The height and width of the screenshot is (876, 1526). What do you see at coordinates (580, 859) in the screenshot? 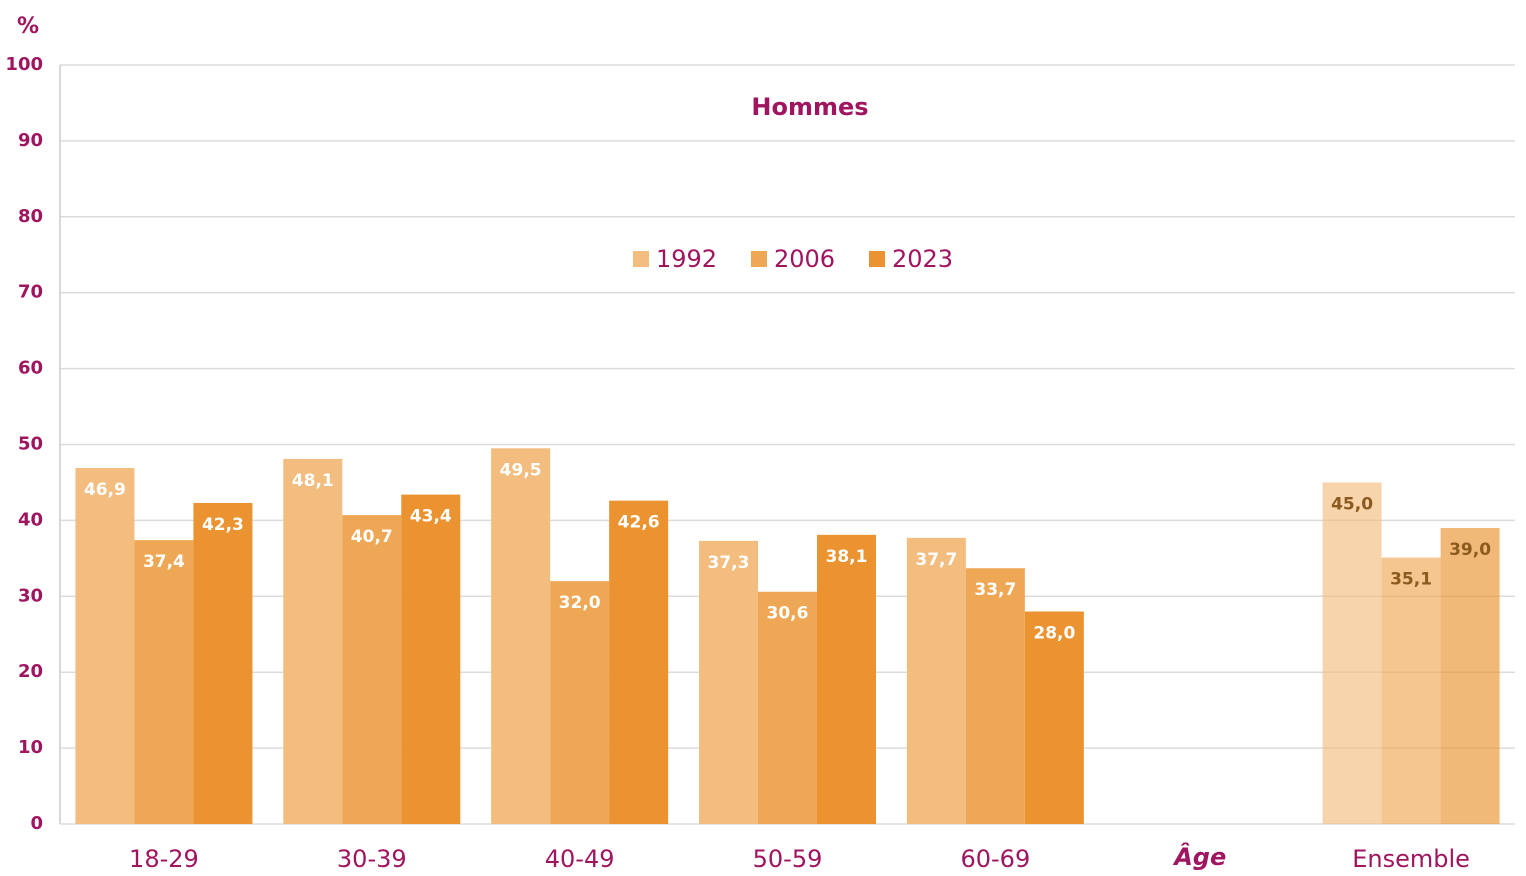
I see `x-tick-label: 40-49` at bounding box center [580, 859].